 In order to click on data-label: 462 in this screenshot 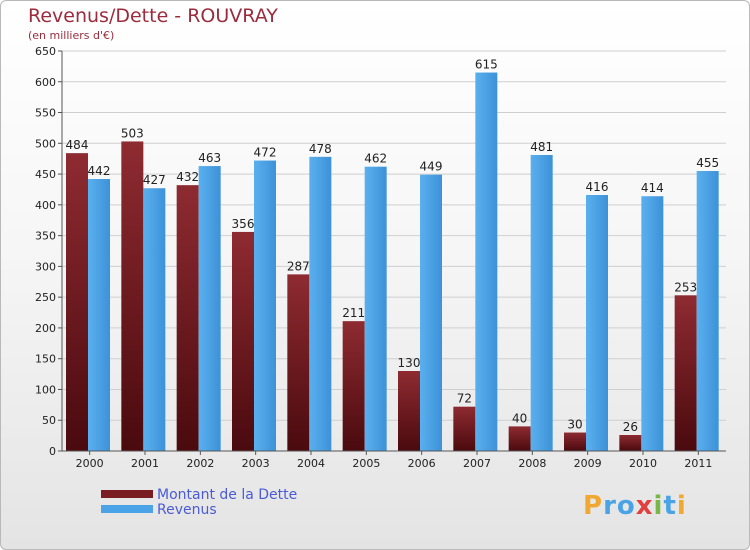, I will do `click(375, 159)`.